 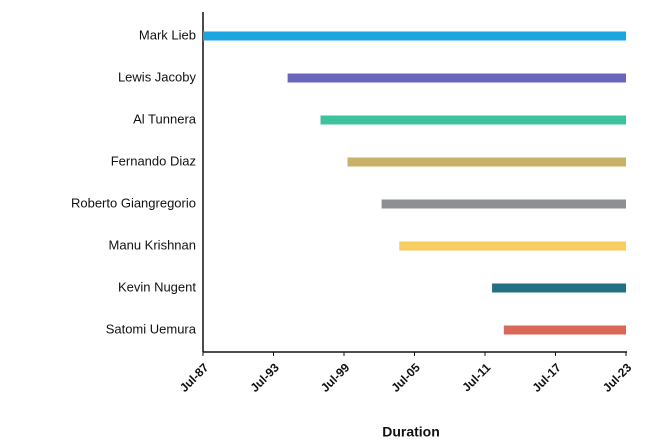 I want to click on y-tick-label: Fernando Diaz, so click(x=153, y=160).